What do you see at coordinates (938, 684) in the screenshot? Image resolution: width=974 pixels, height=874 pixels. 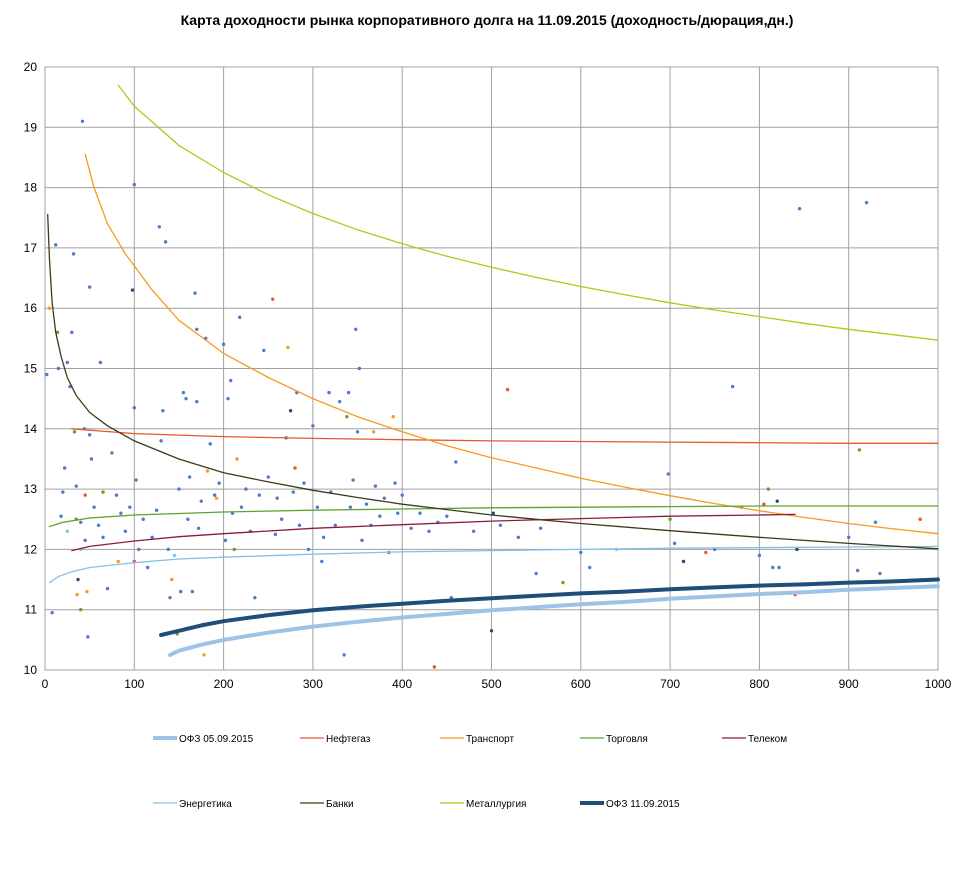 I see `x-tick-label: 1000` at bounding box center [938, 684].